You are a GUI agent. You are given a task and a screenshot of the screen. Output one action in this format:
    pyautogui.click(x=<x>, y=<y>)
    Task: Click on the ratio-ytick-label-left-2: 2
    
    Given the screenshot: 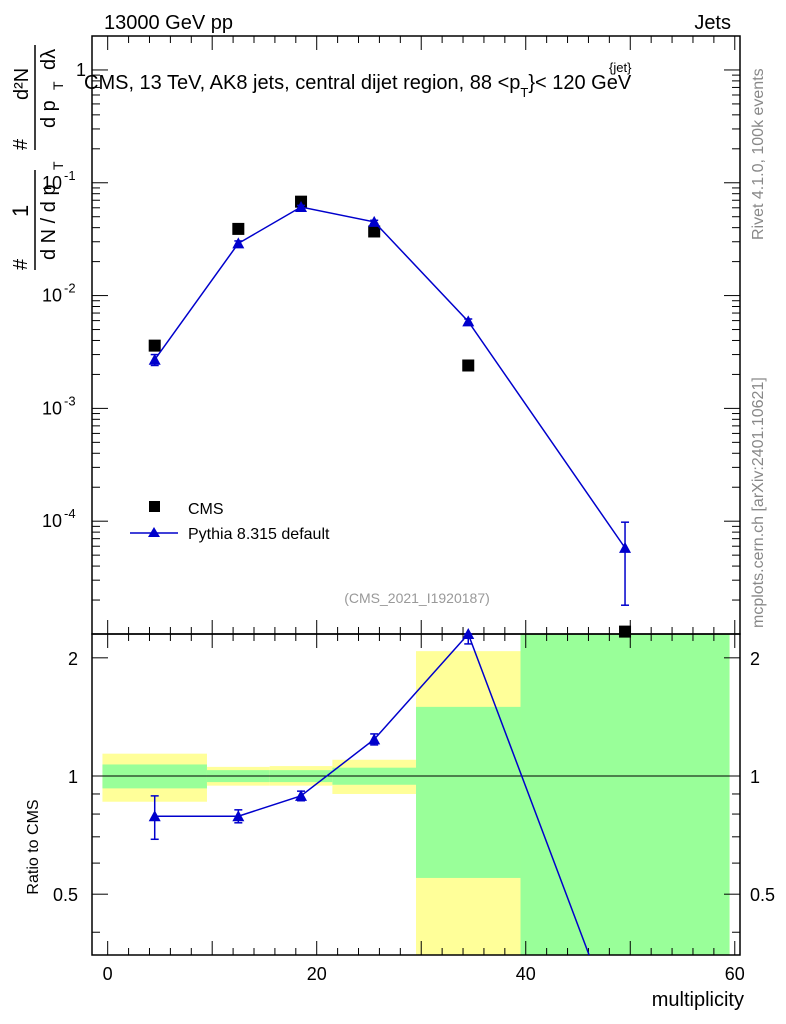 What is the action you would take?
    pyautogui.click(x=73, y=659)
    